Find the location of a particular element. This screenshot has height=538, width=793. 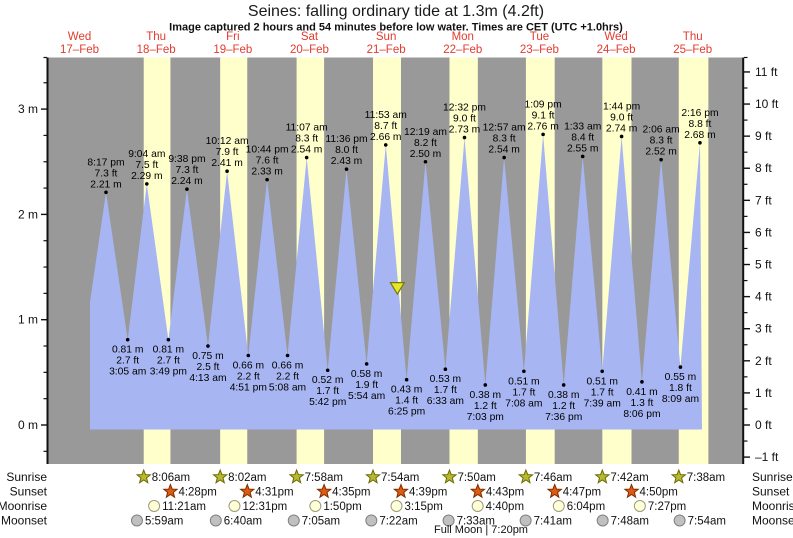

sunset-time: 4:50pm is located at coordinates (659, 493).